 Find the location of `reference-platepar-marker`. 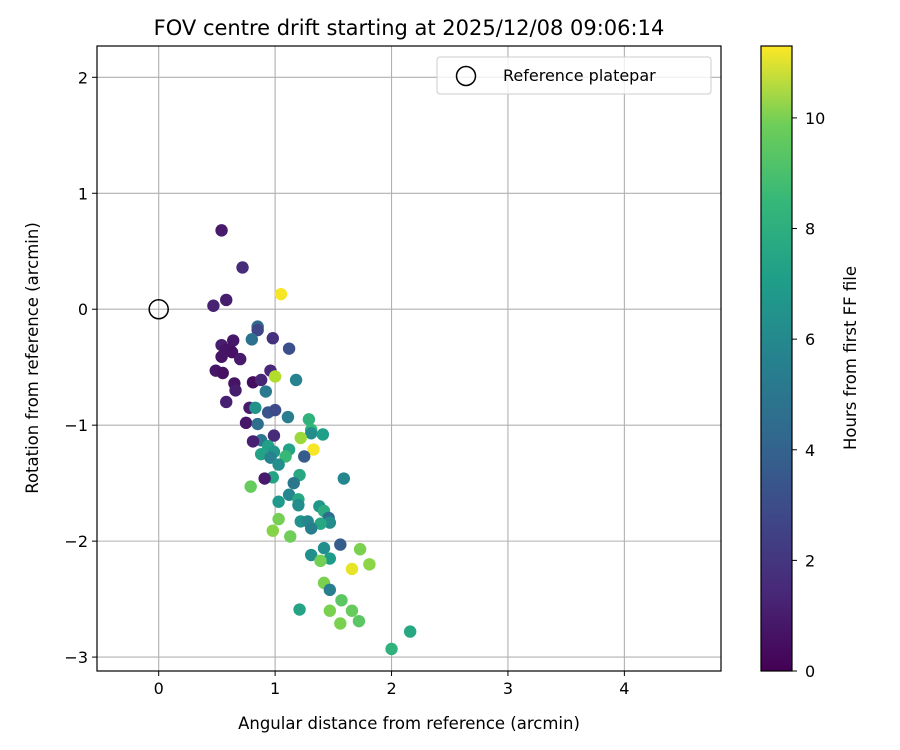

reference-platepar-marker is located at coordinates (158, 309).